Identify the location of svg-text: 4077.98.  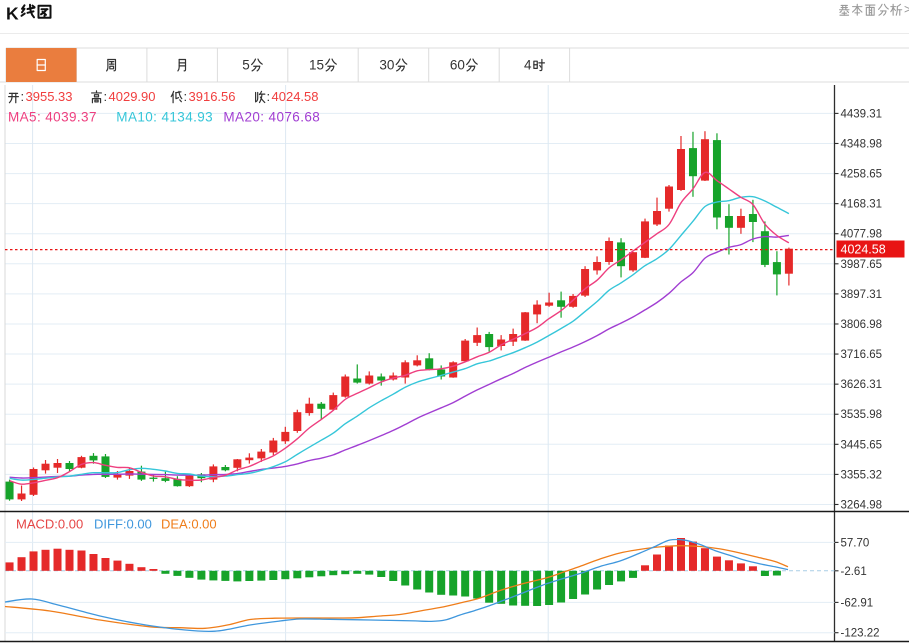
(862, 235).